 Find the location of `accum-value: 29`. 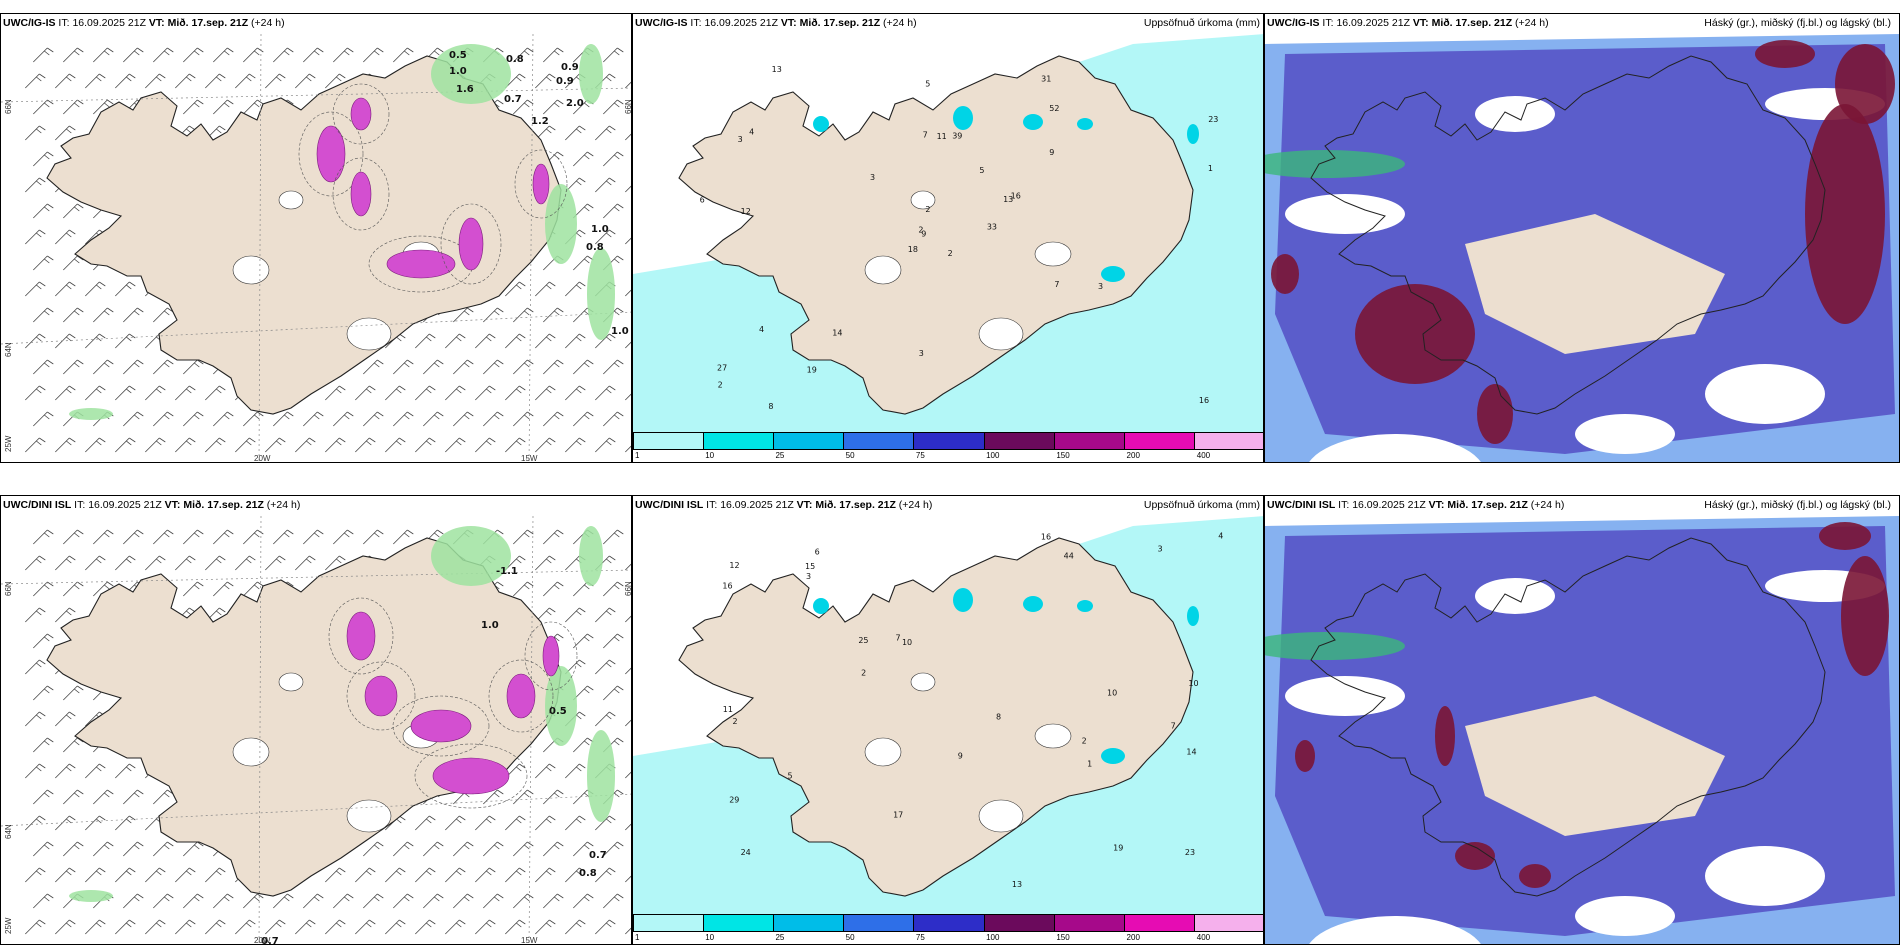

accum-value: 29 is located at coordinates (734, 799).